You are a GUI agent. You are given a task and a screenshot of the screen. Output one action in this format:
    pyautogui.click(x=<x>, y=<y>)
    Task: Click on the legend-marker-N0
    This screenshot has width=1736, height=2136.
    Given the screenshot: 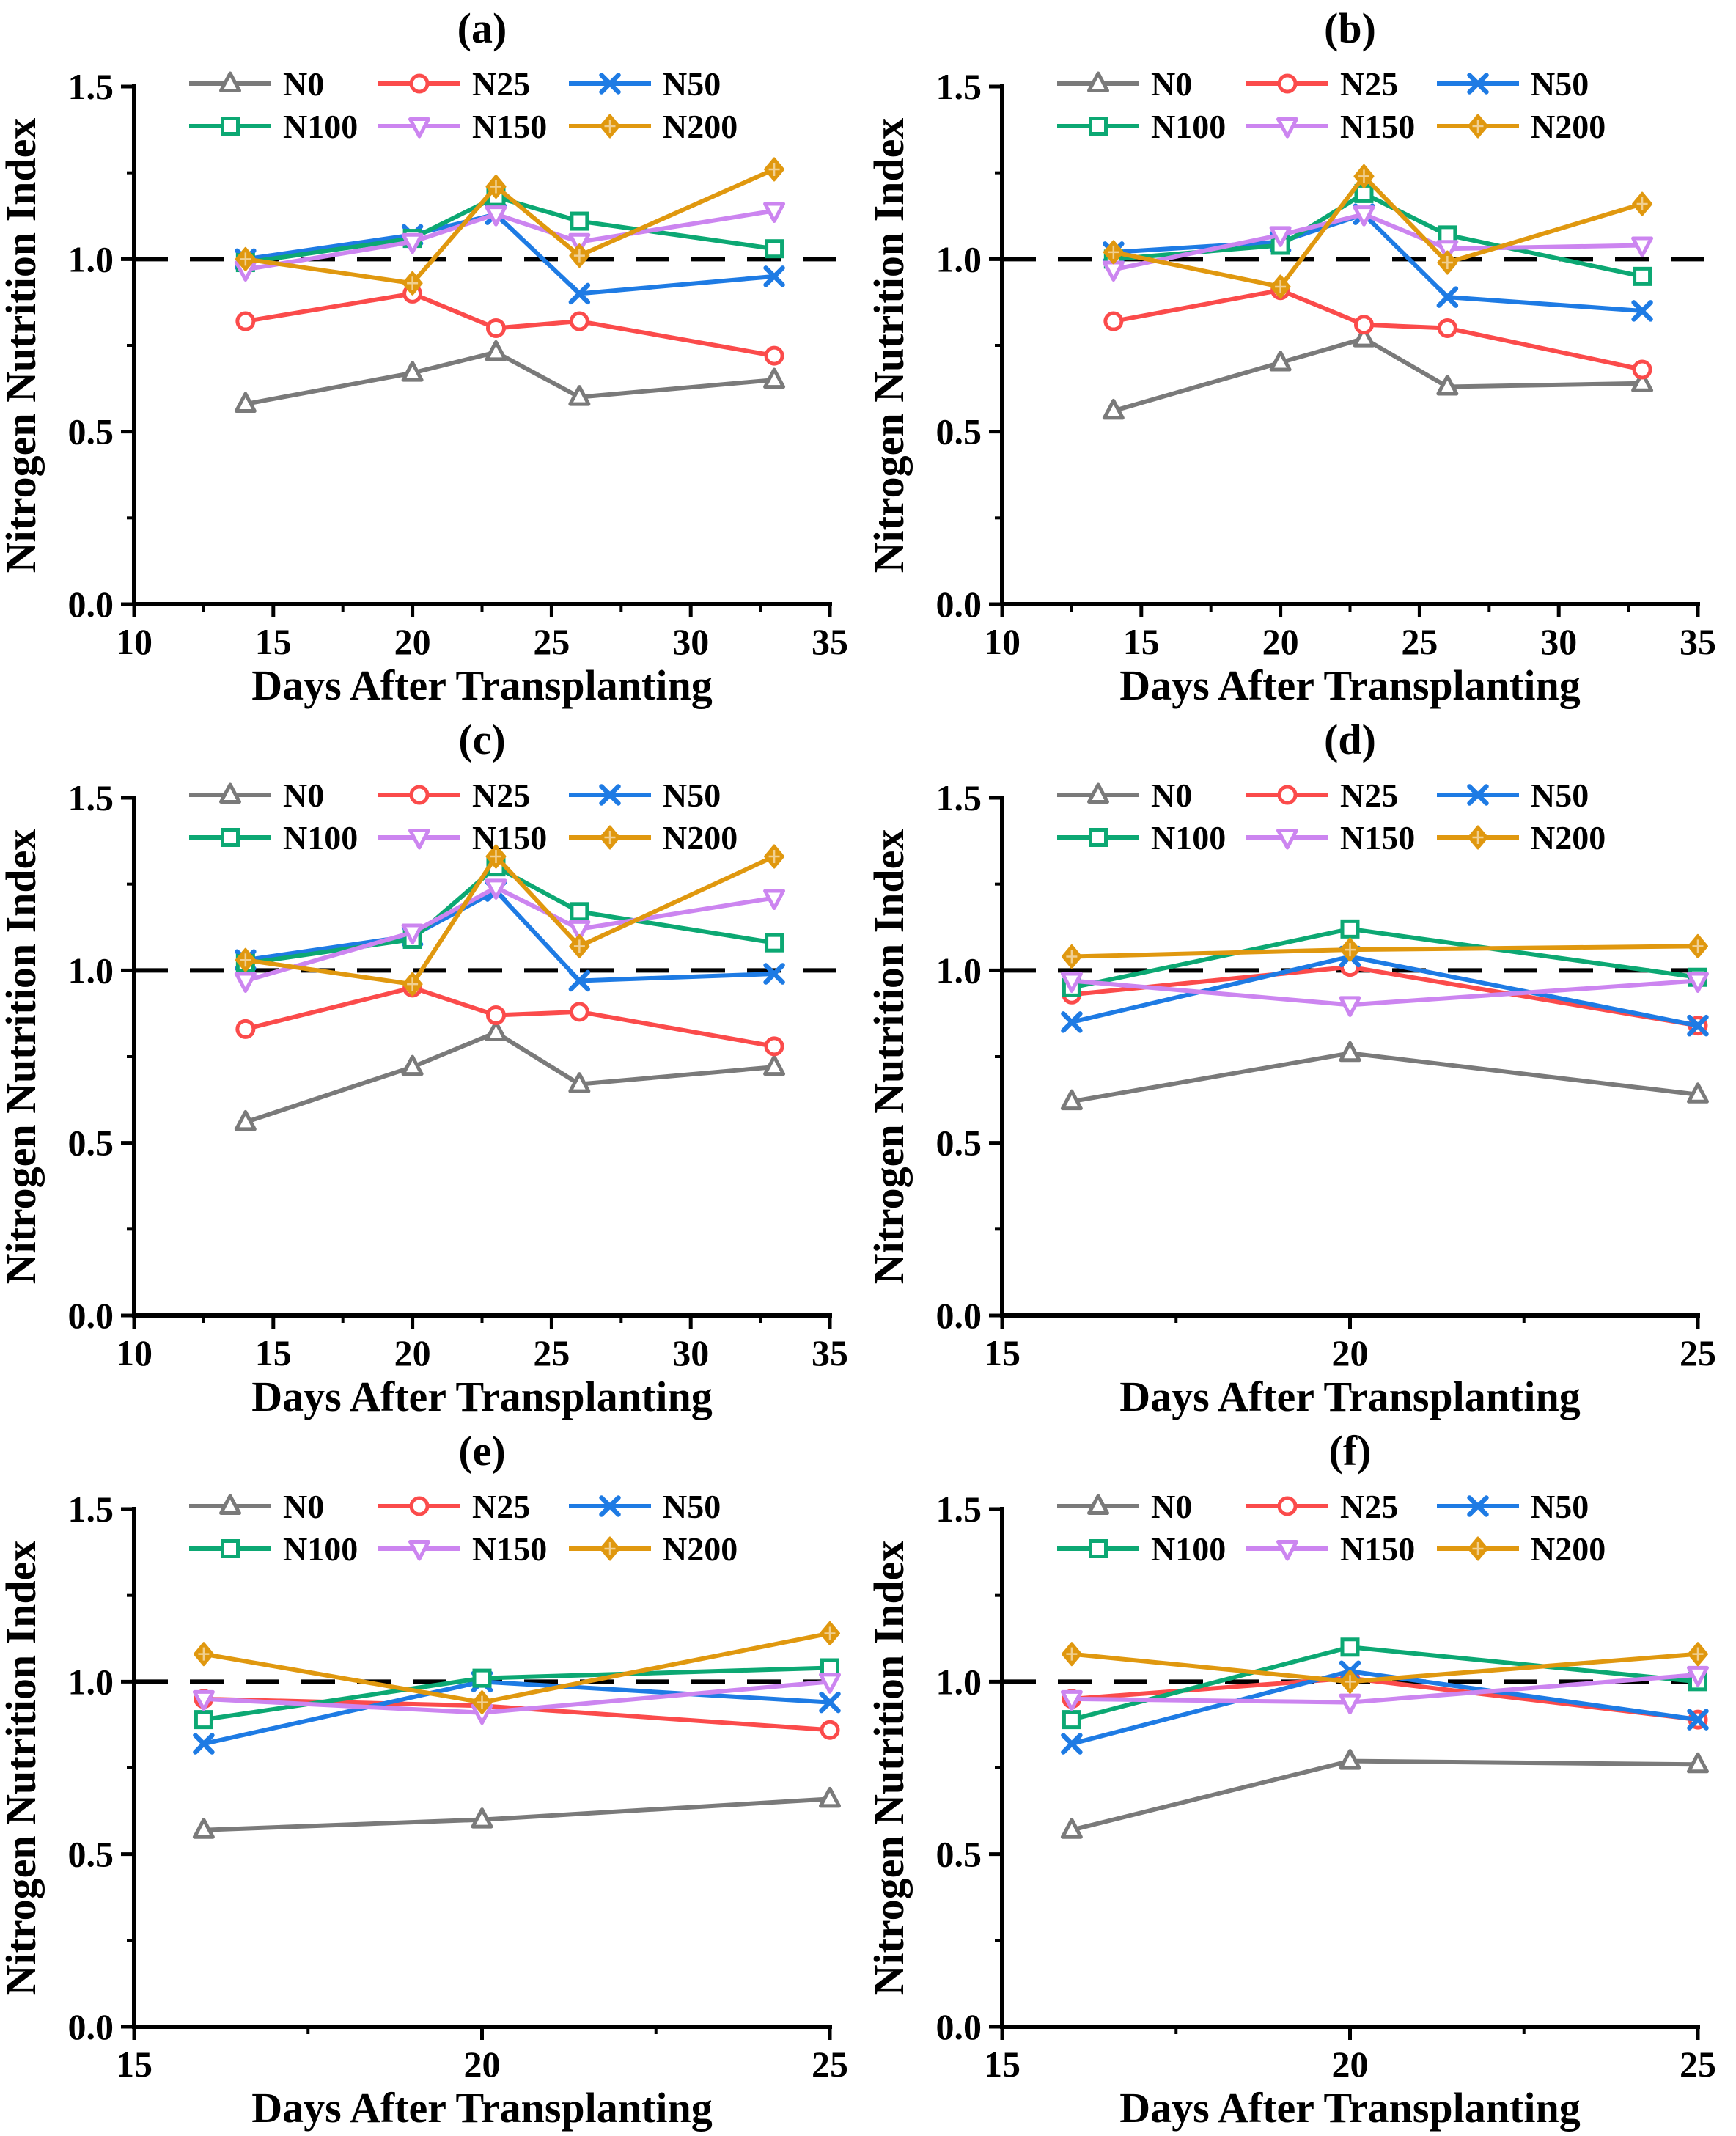 What is the action you would take?
    pyautogui.click(x=230, y=1504)
    